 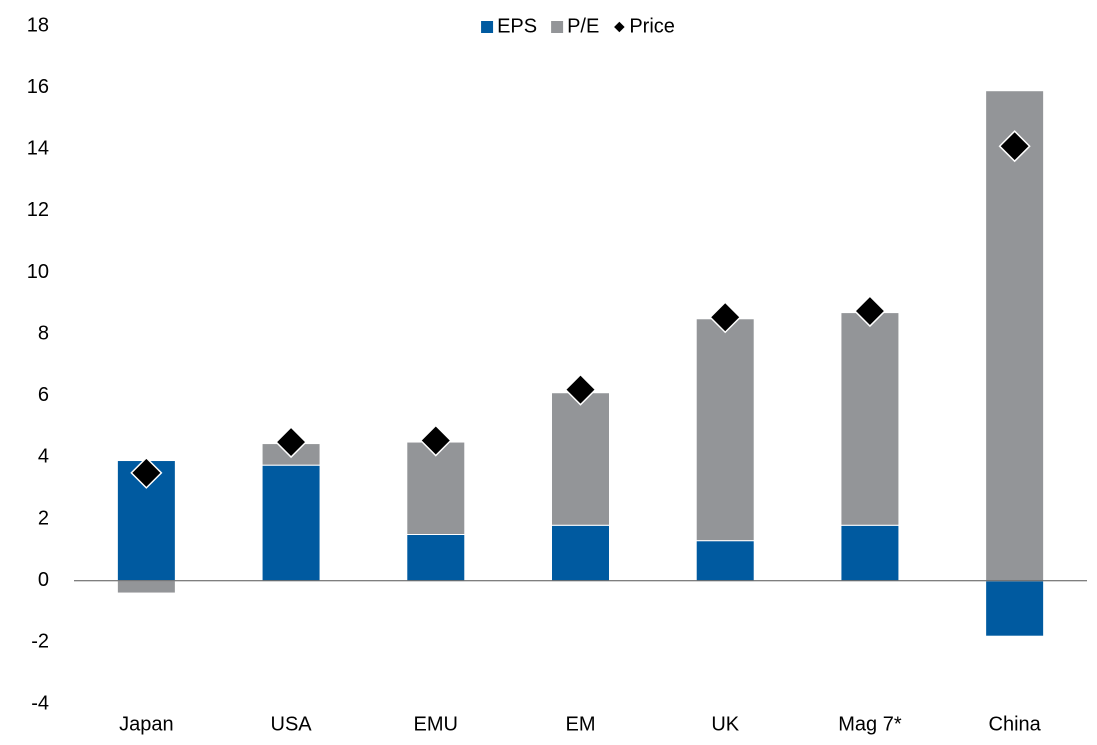 I want to click on x-tick-label: Mag 7*, so click(x=870, y=724).